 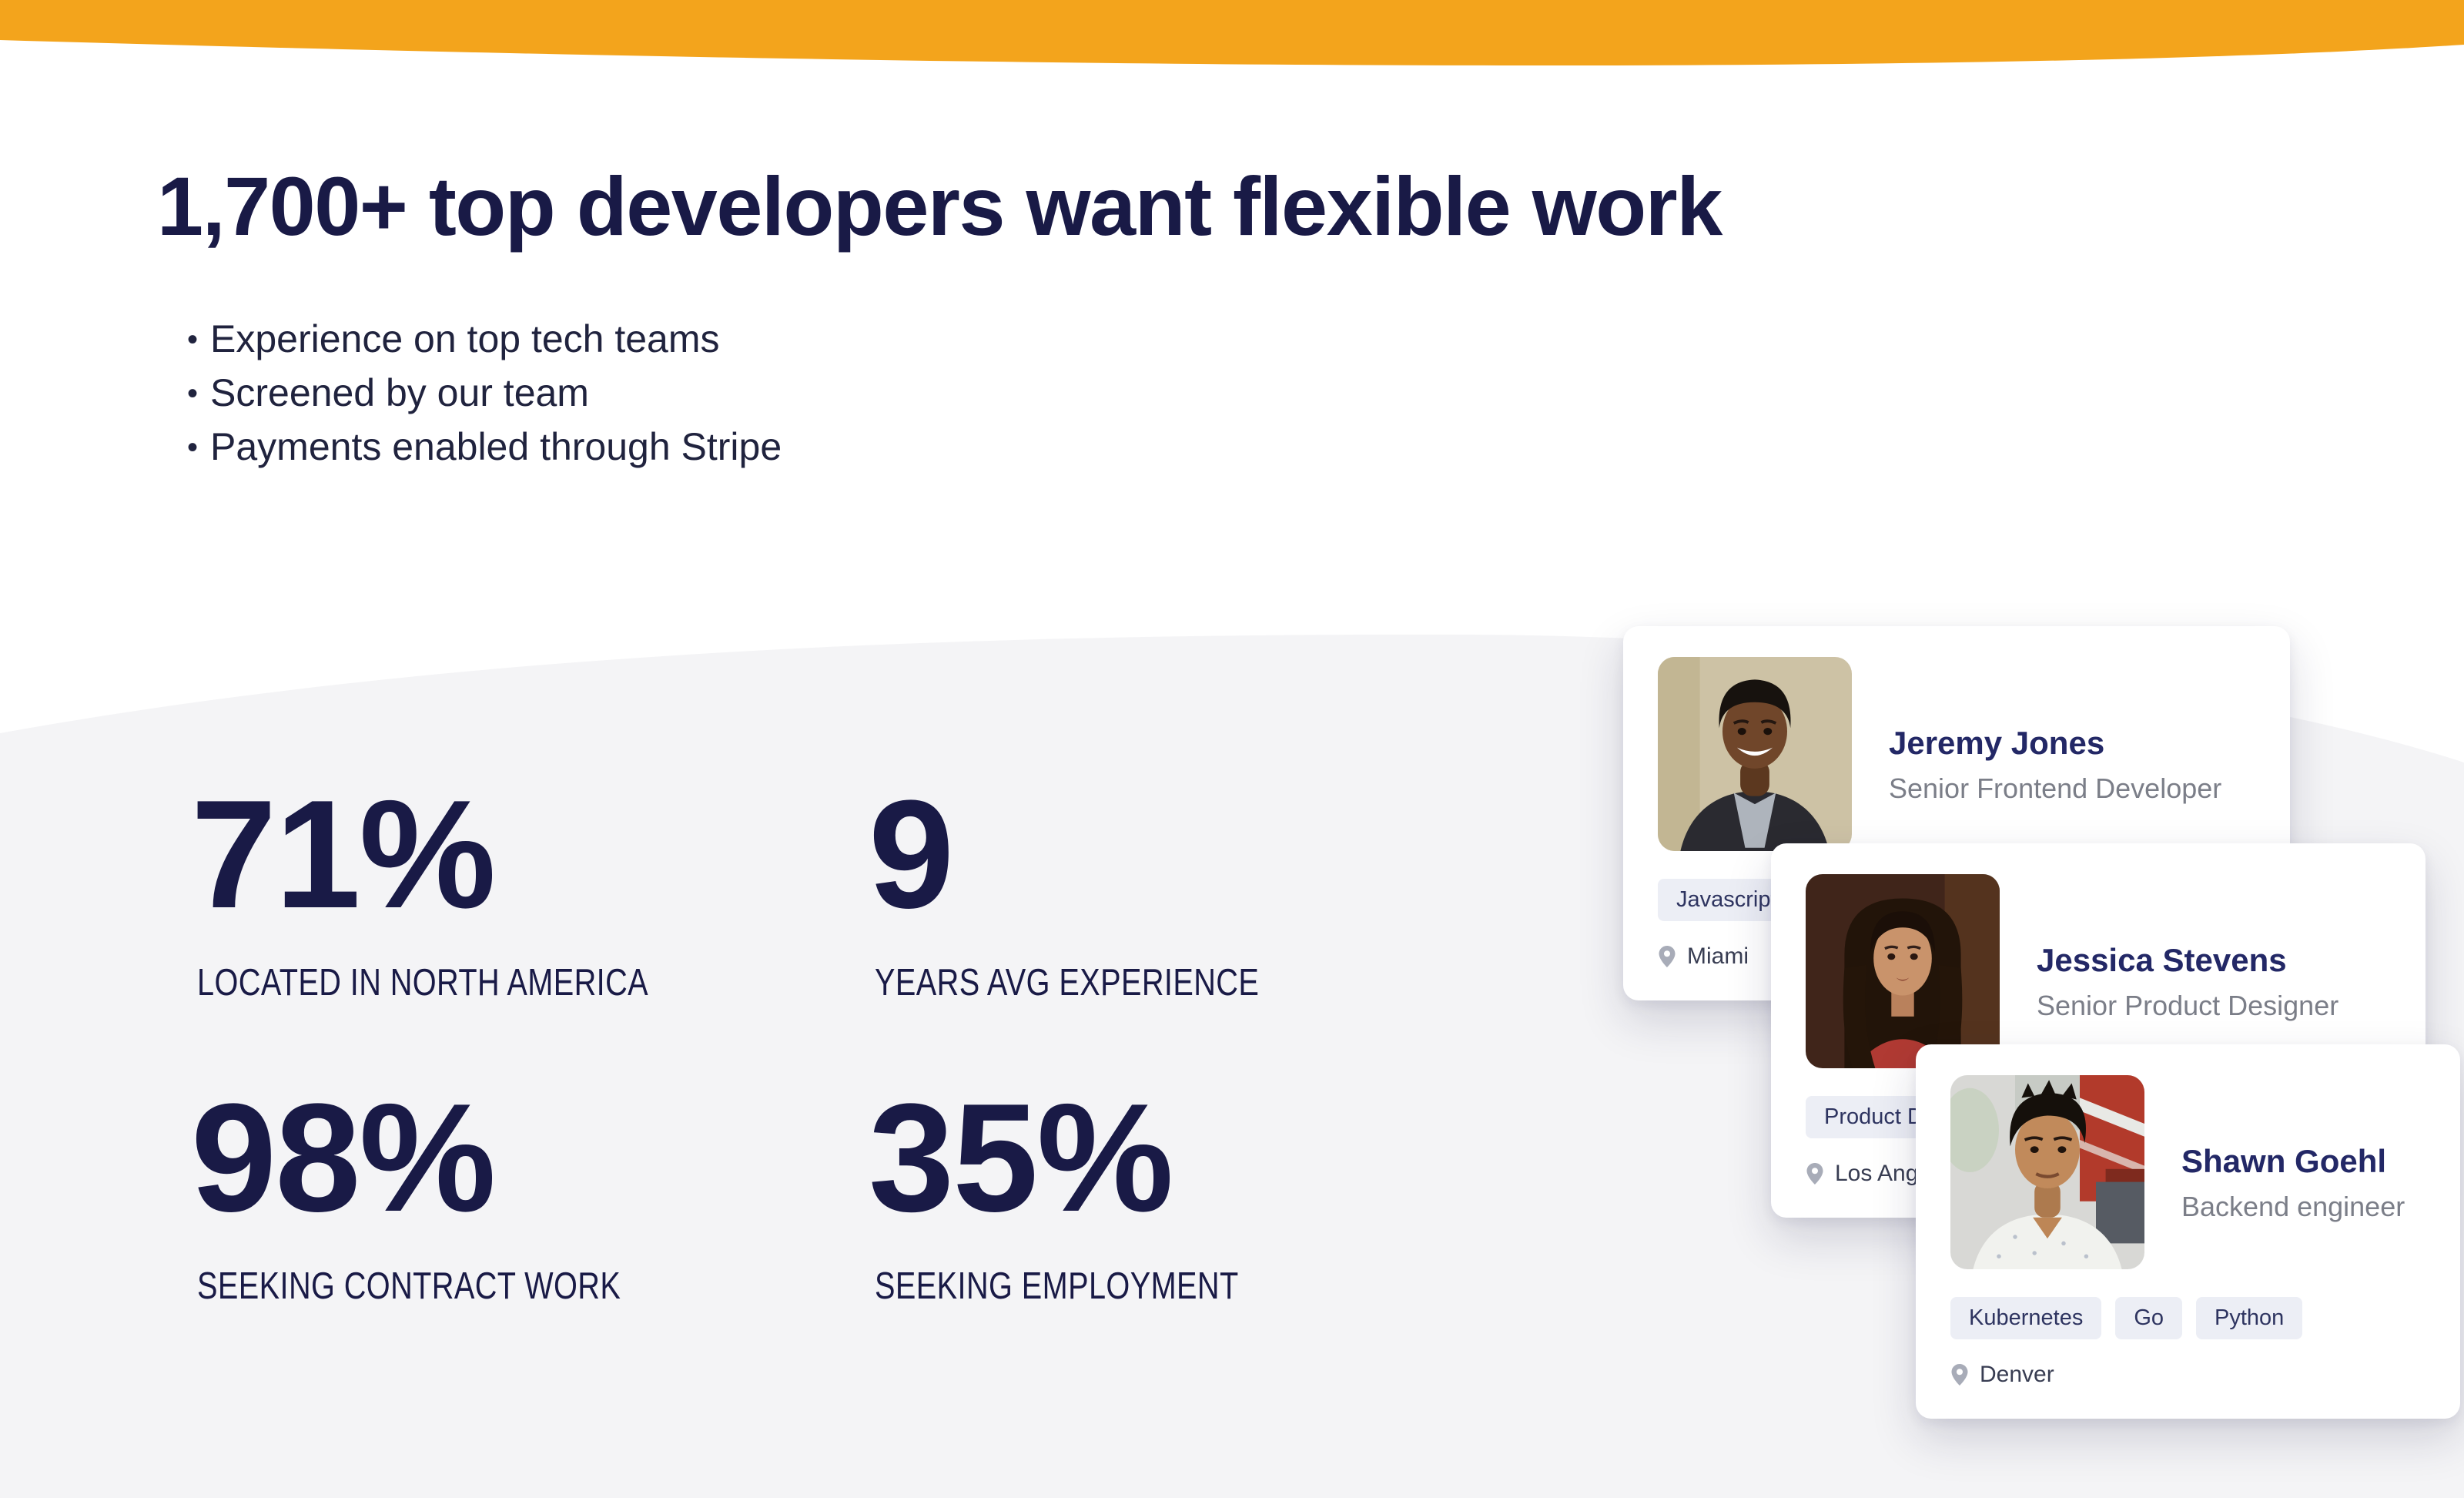 I want to click on skill-tag: Python, so click(x=2249, y=1318).